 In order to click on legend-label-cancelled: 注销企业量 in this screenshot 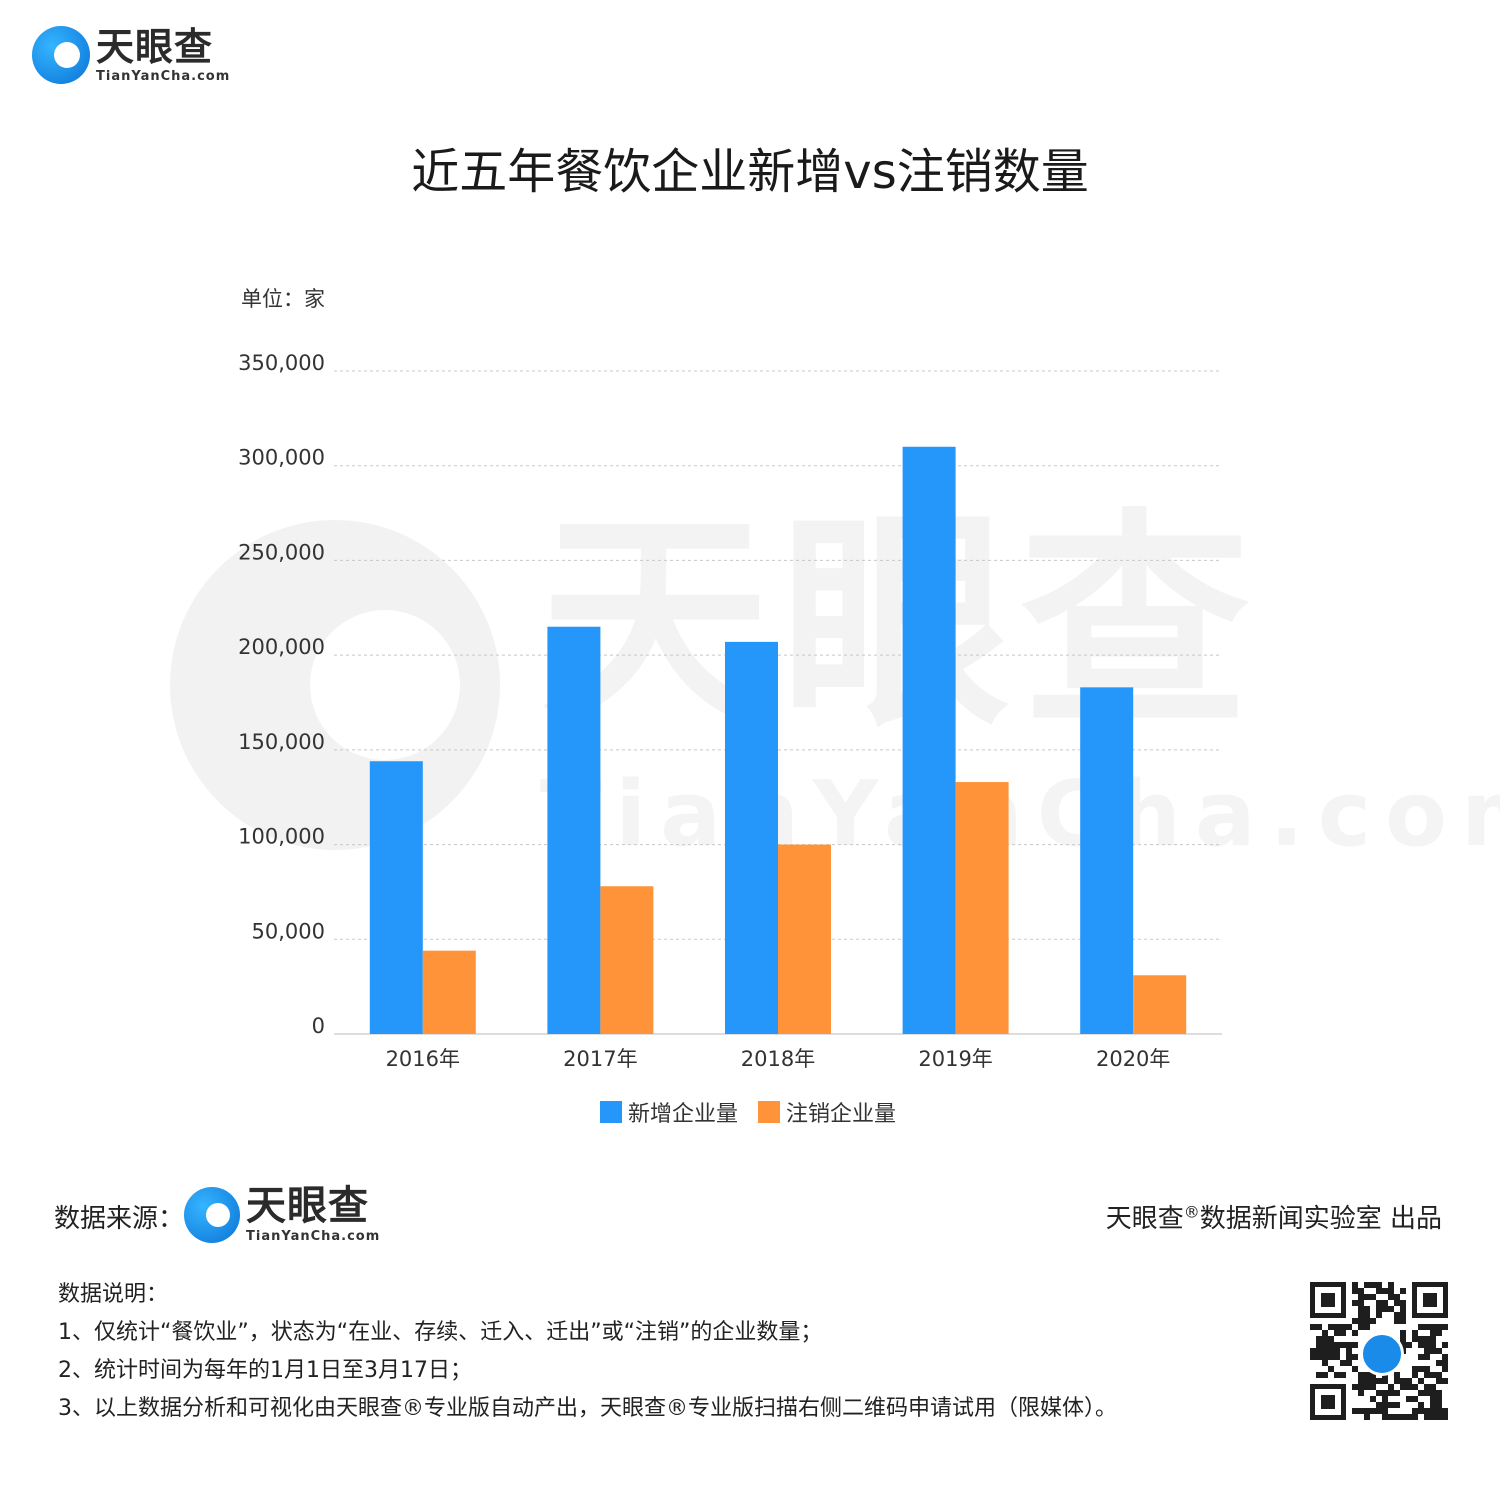, I will do `click(841, 1114)`.